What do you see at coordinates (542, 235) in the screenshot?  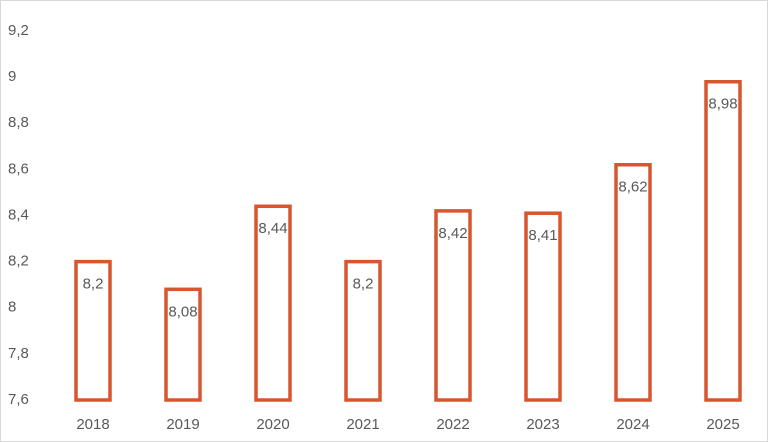 I see `data-label: 8,41` at bounding box center [542, 235].